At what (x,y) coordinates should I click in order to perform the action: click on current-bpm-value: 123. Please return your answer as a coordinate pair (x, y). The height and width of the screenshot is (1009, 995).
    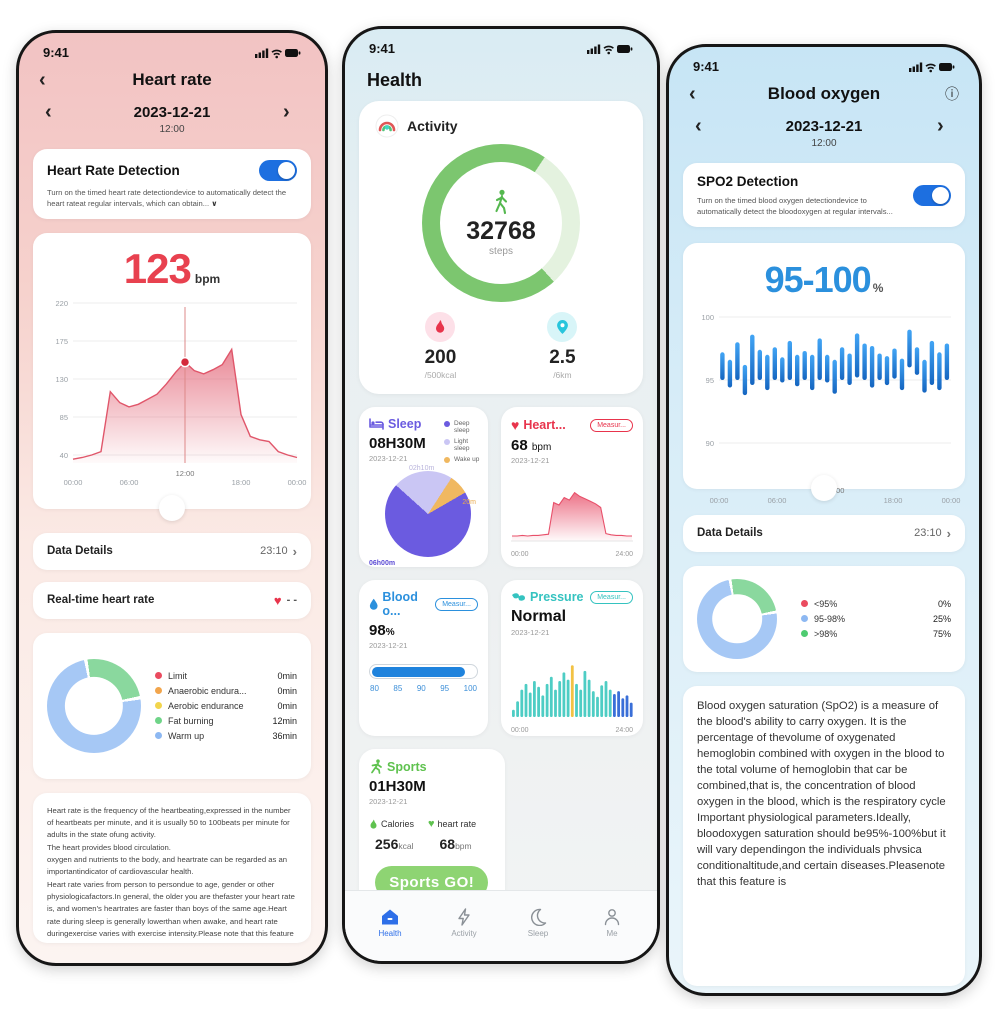
    Looking at the image, I should click on (157, 268).